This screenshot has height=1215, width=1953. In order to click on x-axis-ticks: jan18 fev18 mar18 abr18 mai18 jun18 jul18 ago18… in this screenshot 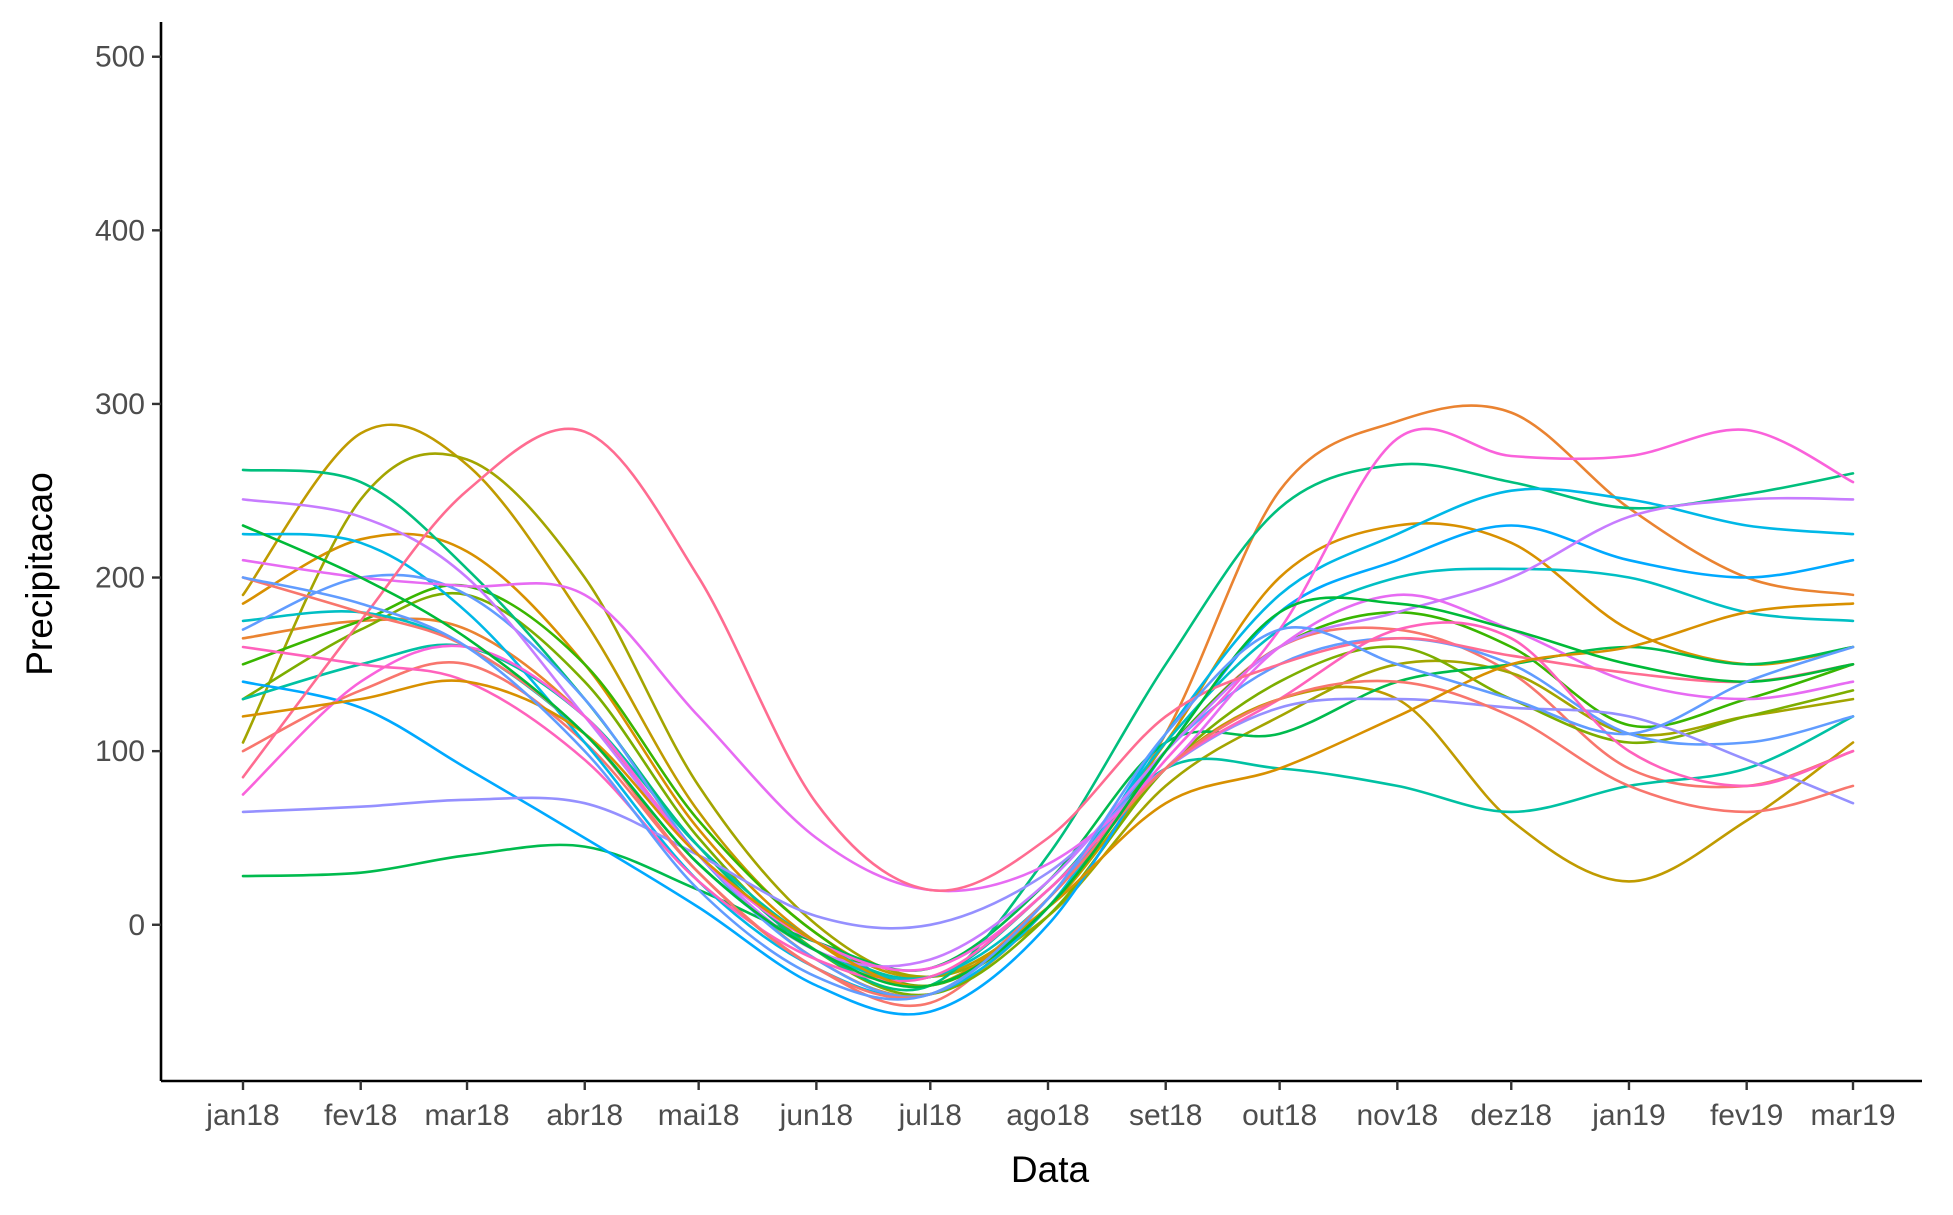, I will do `click(1050, 1106)`.